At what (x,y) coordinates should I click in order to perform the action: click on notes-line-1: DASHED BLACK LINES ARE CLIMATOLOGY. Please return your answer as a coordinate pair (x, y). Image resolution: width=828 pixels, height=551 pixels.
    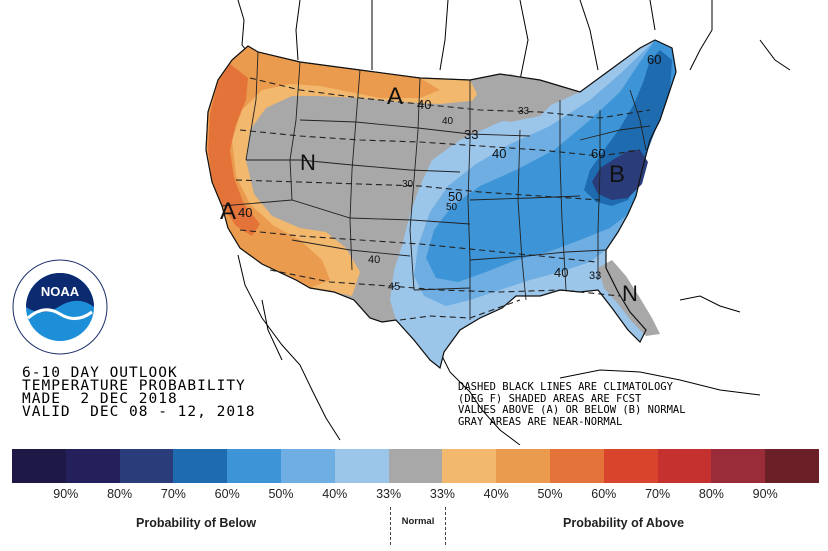
    Looking at the image, I should click on (565, 387).